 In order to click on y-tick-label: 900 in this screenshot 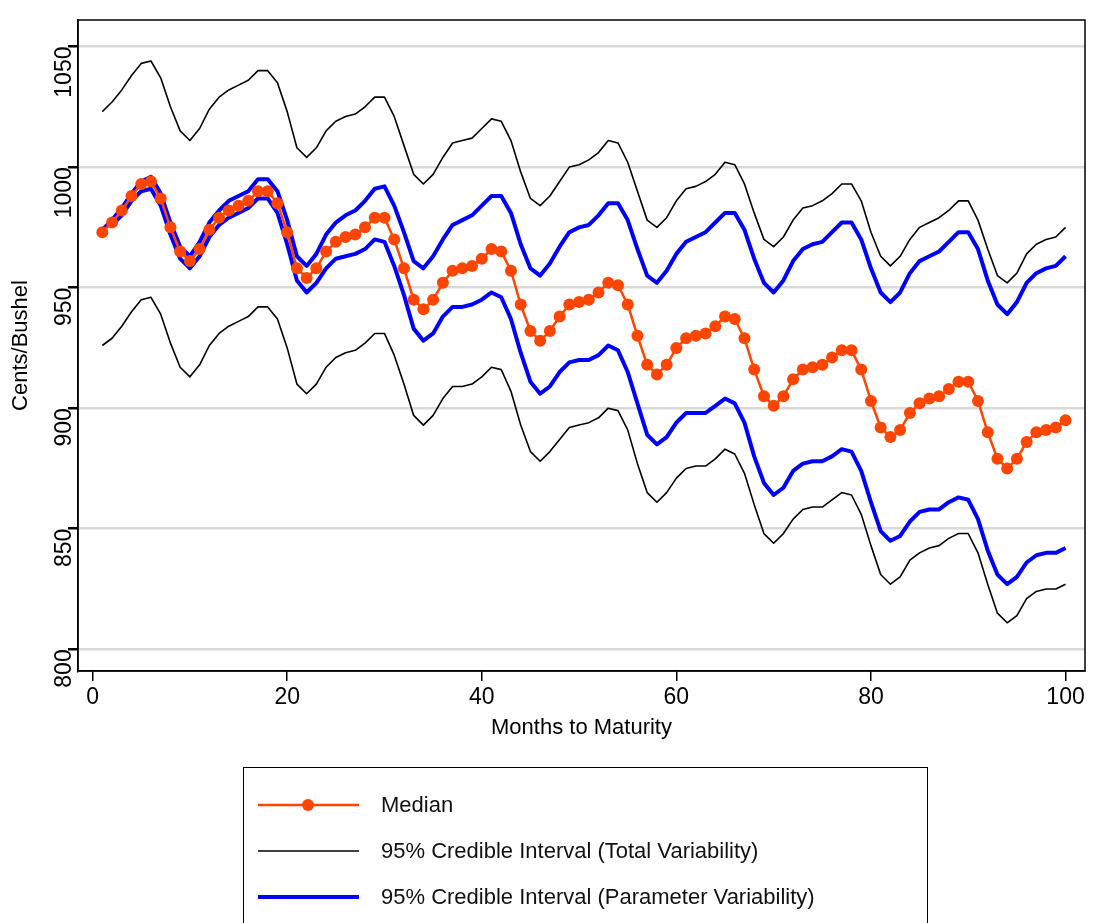, I will do `click(63, 427)`.